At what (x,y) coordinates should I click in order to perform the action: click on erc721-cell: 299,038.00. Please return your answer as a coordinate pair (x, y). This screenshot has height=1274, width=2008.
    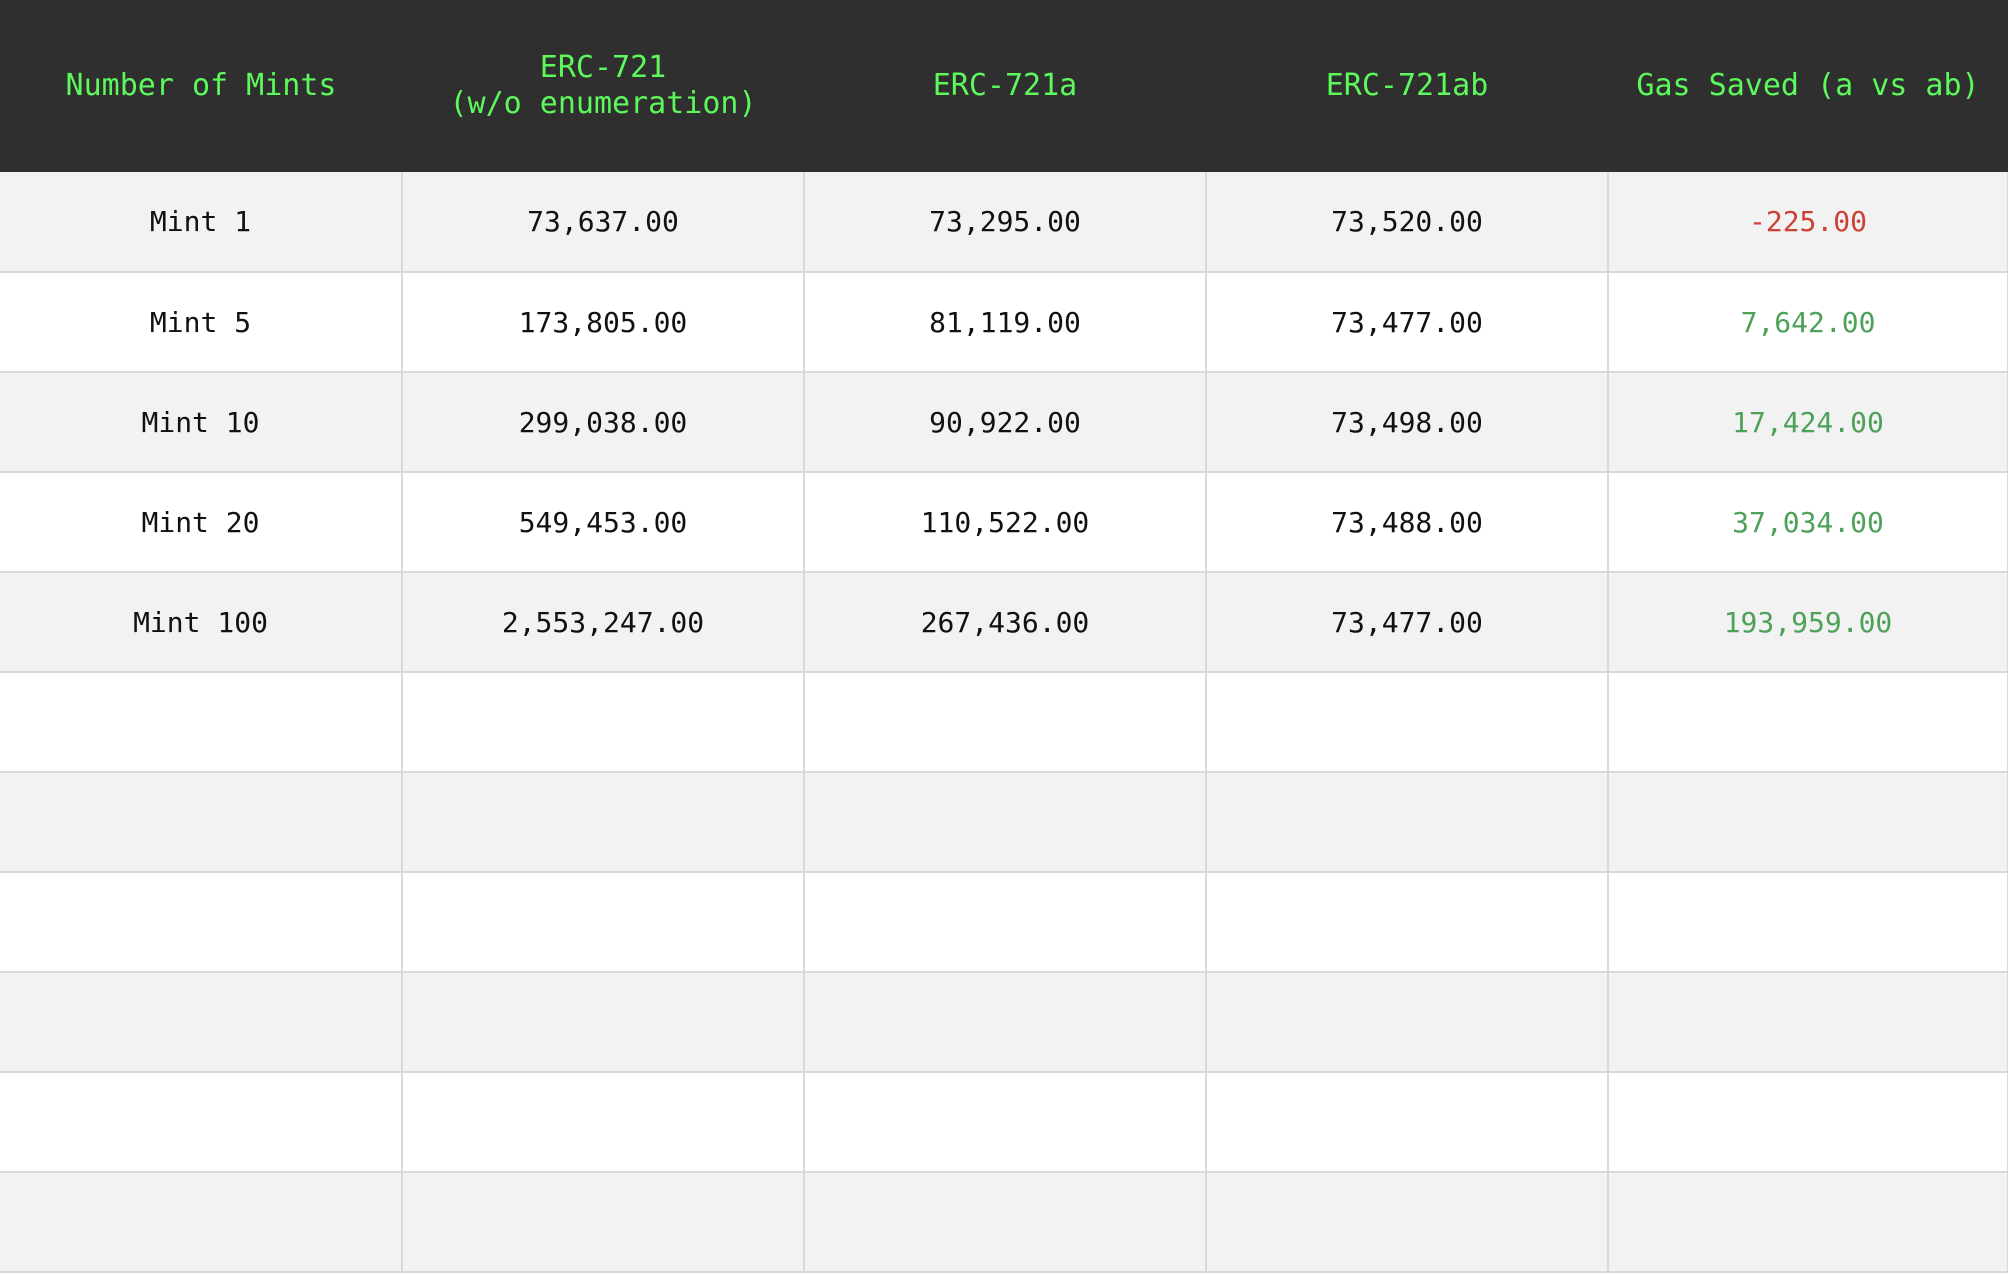
    Looking at the image, I should click on (603, 422).